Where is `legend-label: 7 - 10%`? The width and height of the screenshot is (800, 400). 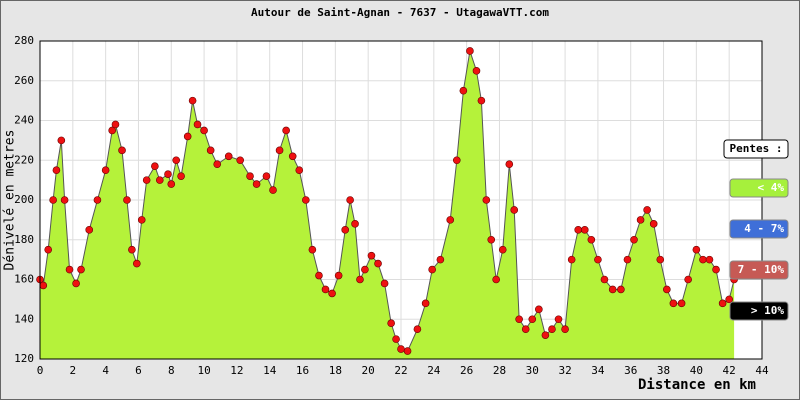 legend-label: 7 - 10% is located at coordinates (761, 269).